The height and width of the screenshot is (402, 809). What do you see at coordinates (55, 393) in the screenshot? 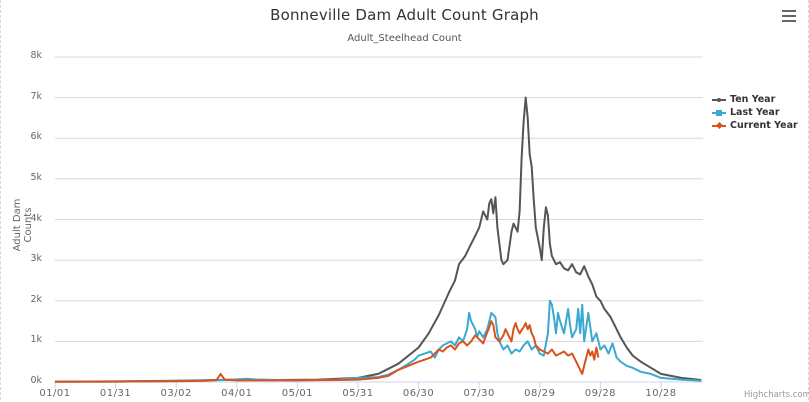
I see `x-tick-label: 01/01` at bounding box center [55, 393].